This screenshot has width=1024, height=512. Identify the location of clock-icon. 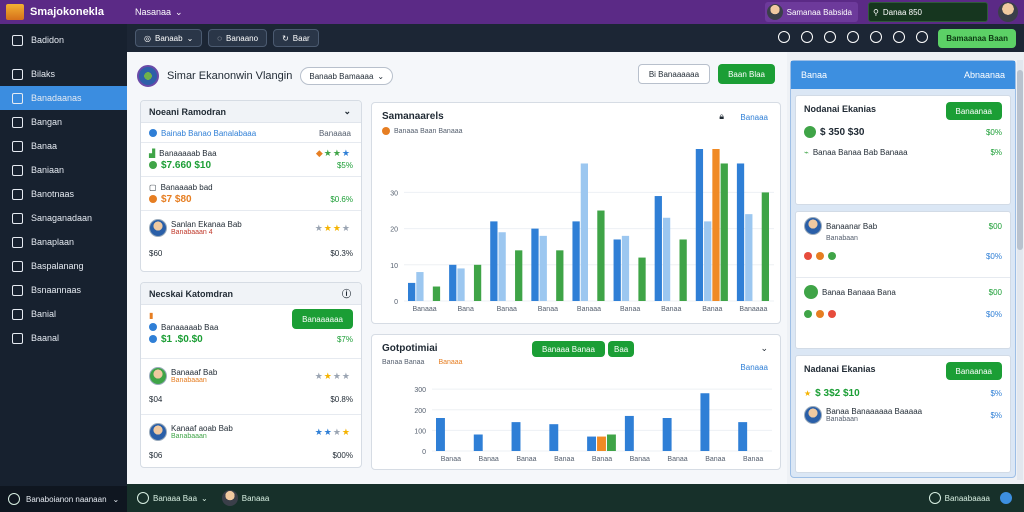
(784, 37).